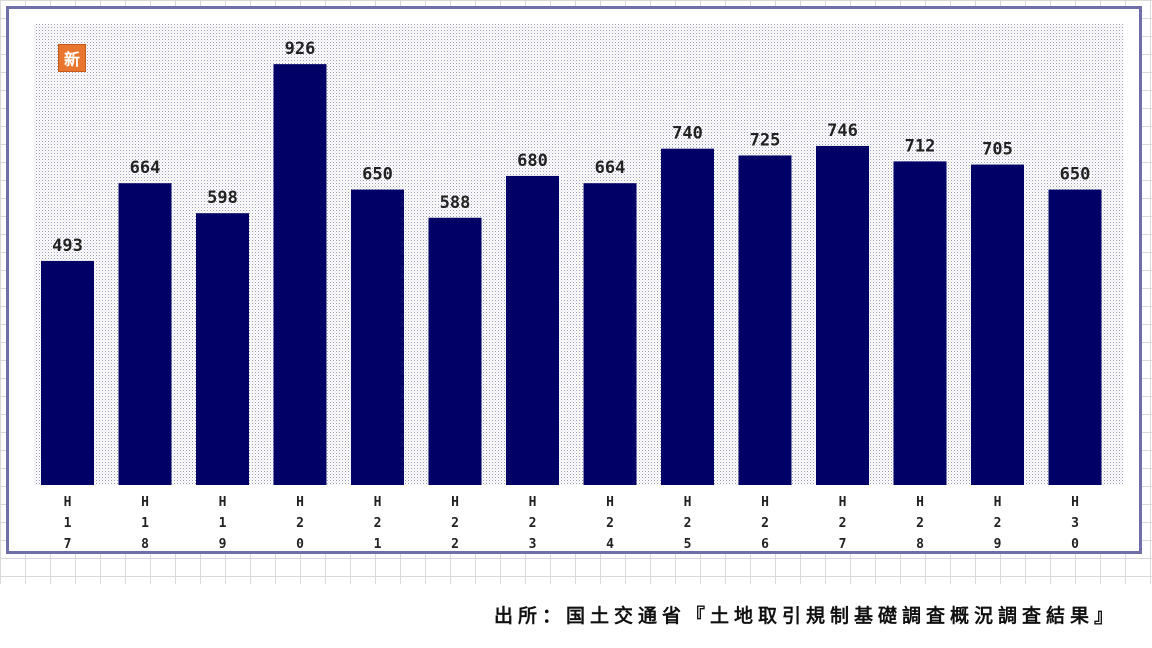 The image size is (1152, 648). Describe the element at coordinates (805, 616) in the screenshot. I see `source-note: 出所：国土交通省『土地取引規制基礎調査概況調査結果』` at that location.